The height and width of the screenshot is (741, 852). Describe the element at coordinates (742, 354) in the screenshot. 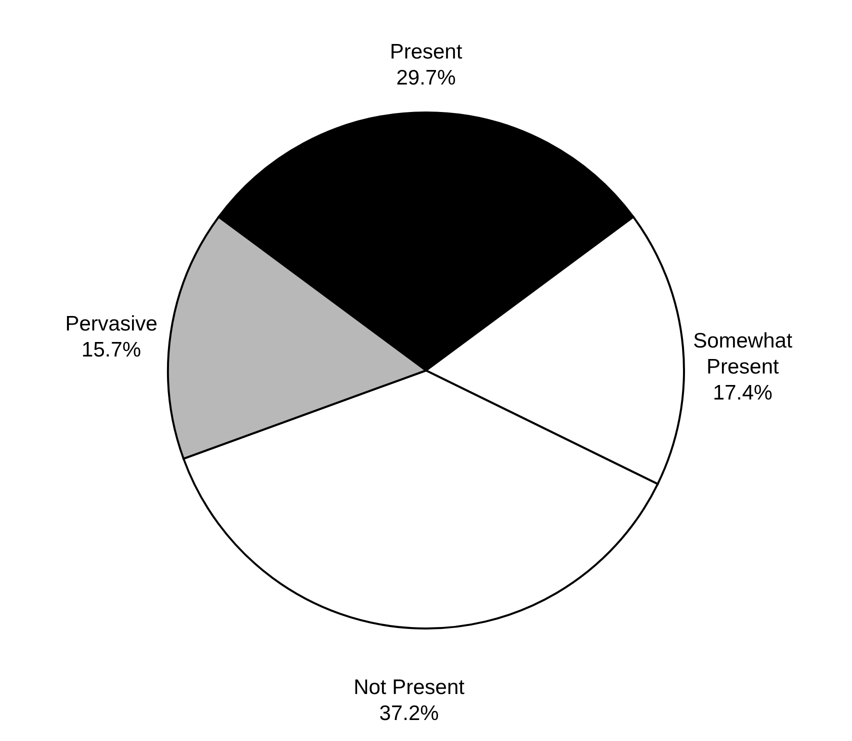

I see `slice-label: Somewhat Present` at that location.